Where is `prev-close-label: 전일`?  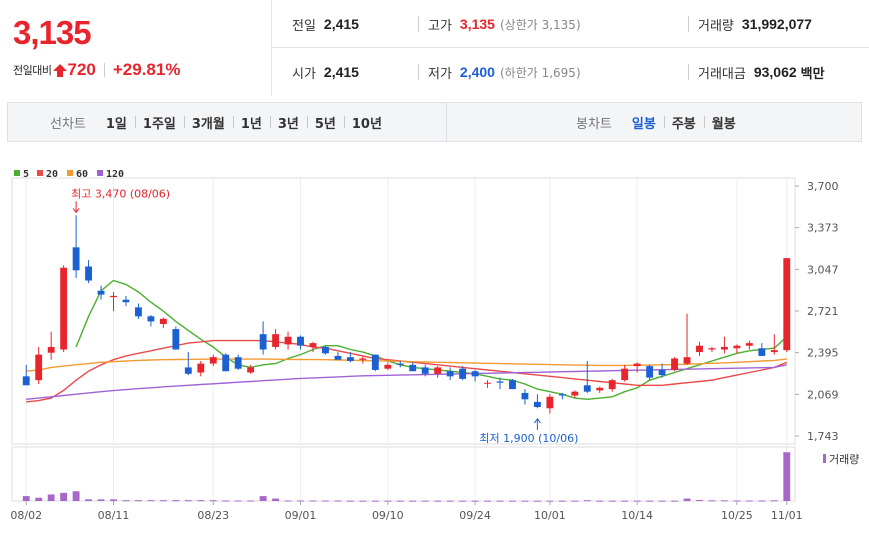
prev-close-label: 전일 is located at coordinates (304, 26).